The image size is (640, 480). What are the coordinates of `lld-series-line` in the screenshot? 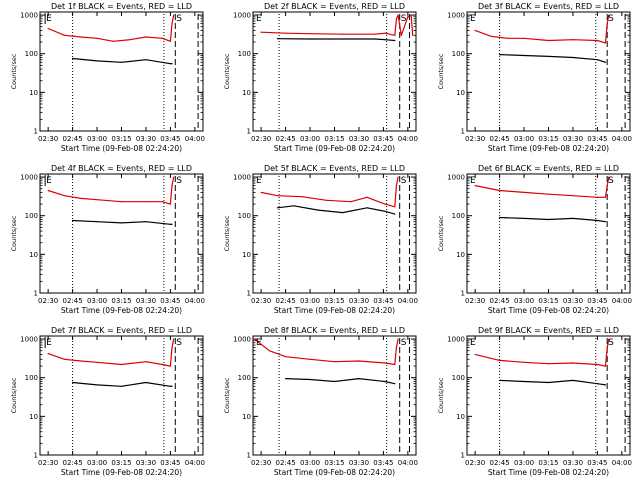 It's located at (329, 192).